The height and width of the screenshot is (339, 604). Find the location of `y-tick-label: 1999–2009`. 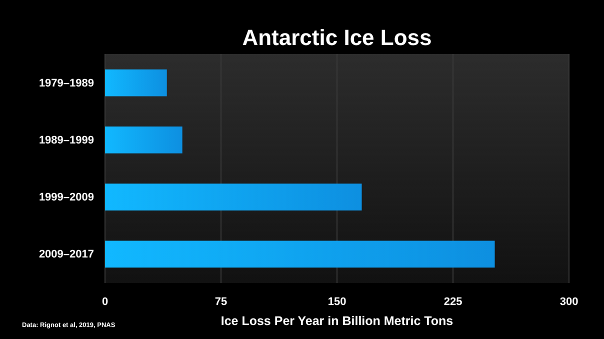

y-tick-label: 1999–2009 is located at coordinates (66, 198).